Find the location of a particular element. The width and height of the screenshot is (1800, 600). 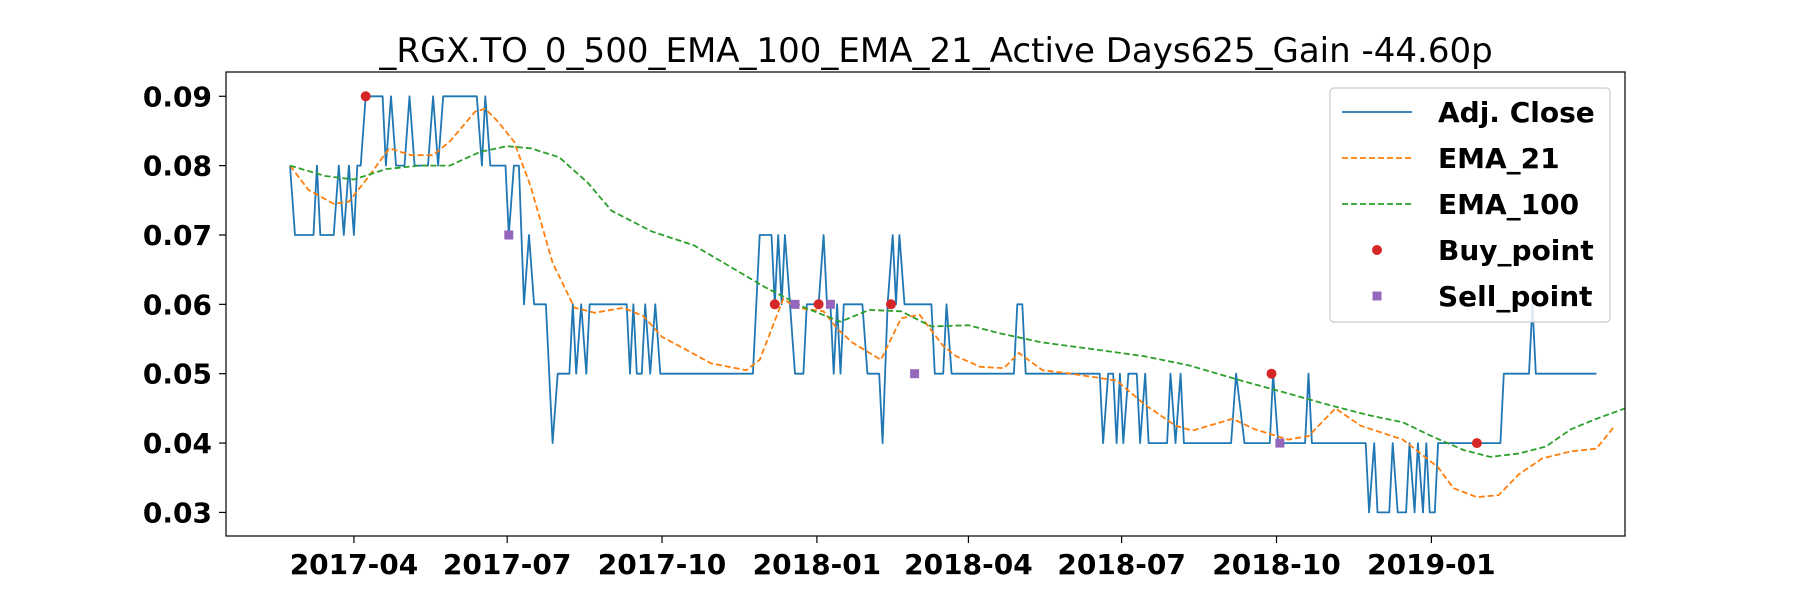

legend-item-buy-point: Buy_point is located at coordinates (1483, 250).